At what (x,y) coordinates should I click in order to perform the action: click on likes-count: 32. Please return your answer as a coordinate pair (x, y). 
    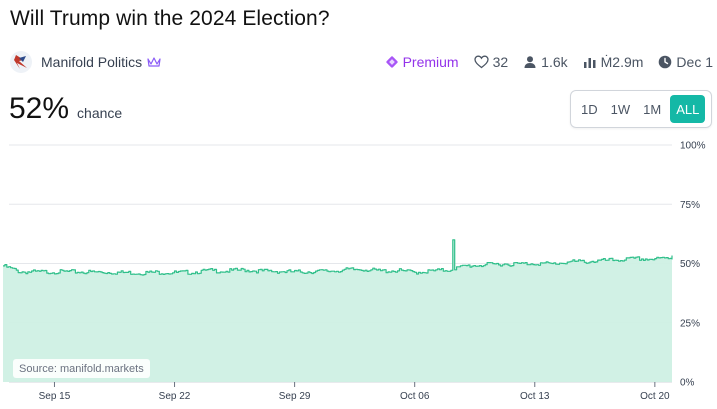
    Looking at the image, I should click on (500, 62).